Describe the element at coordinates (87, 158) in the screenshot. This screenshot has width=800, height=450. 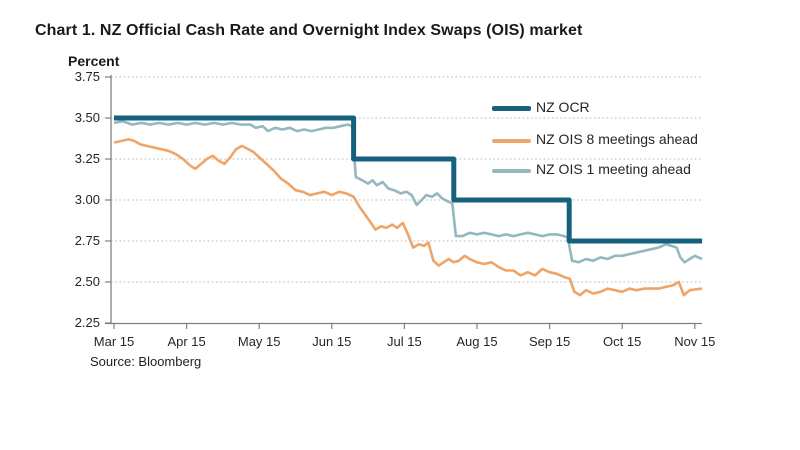
I see `y-tick-label: 3.25` at that location.